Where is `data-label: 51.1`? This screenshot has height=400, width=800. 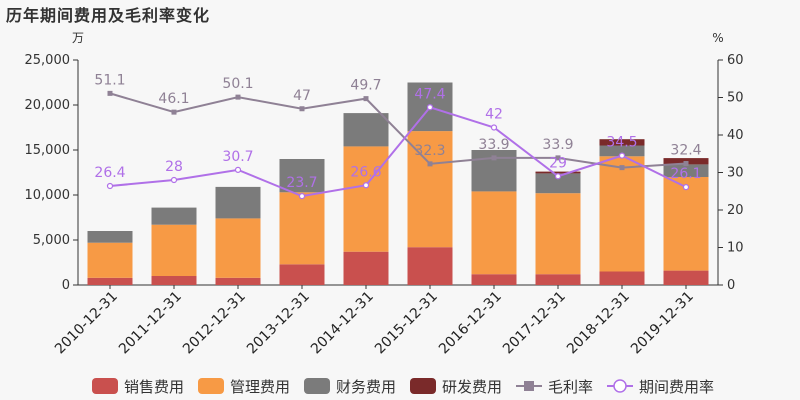 data-label: 51.1 is located at coordinates (109, 80).